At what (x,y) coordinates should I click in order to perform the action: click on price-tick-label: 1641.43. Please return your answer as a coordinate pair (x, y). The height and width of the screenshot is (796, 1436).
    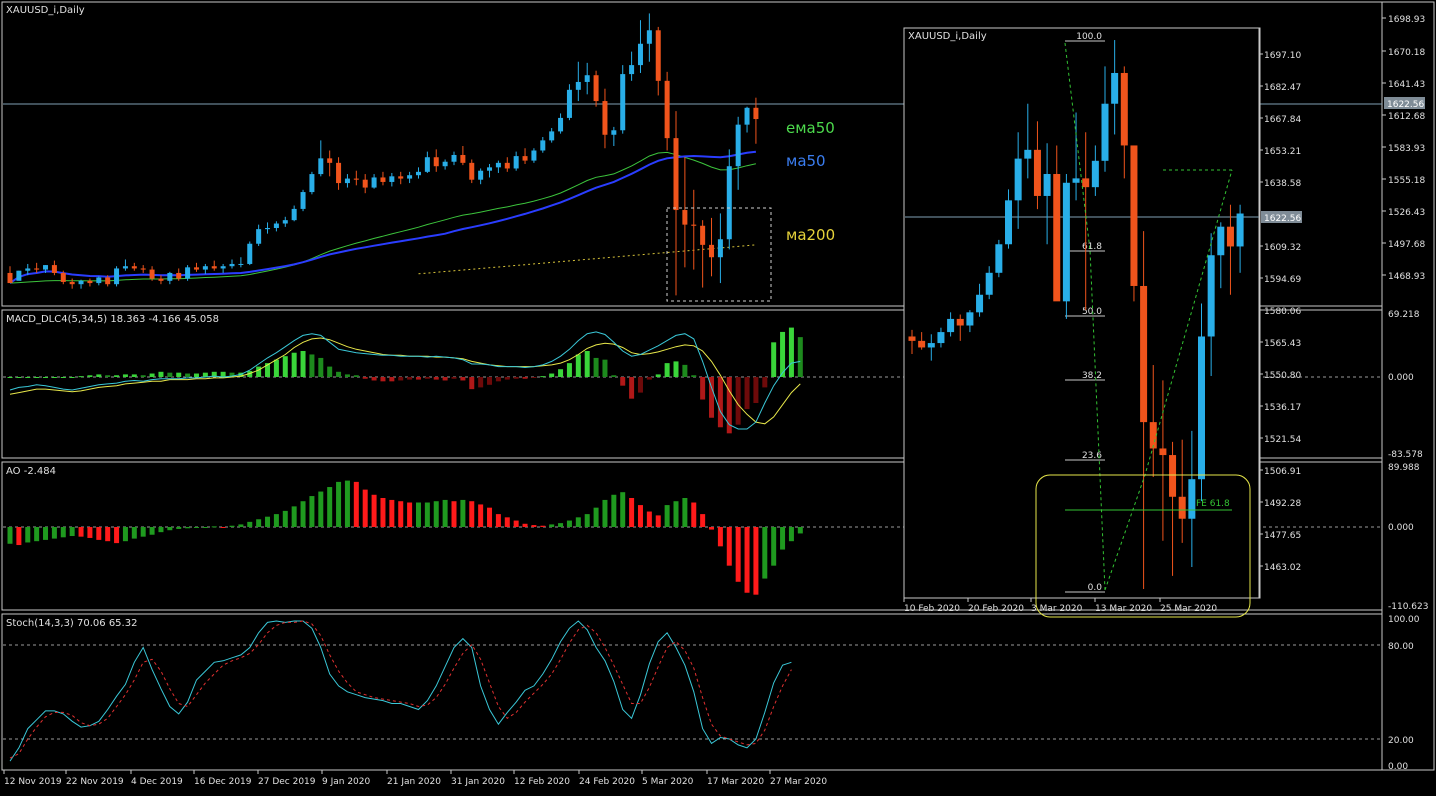
    Looking at the image, I should click on (1406, 85).